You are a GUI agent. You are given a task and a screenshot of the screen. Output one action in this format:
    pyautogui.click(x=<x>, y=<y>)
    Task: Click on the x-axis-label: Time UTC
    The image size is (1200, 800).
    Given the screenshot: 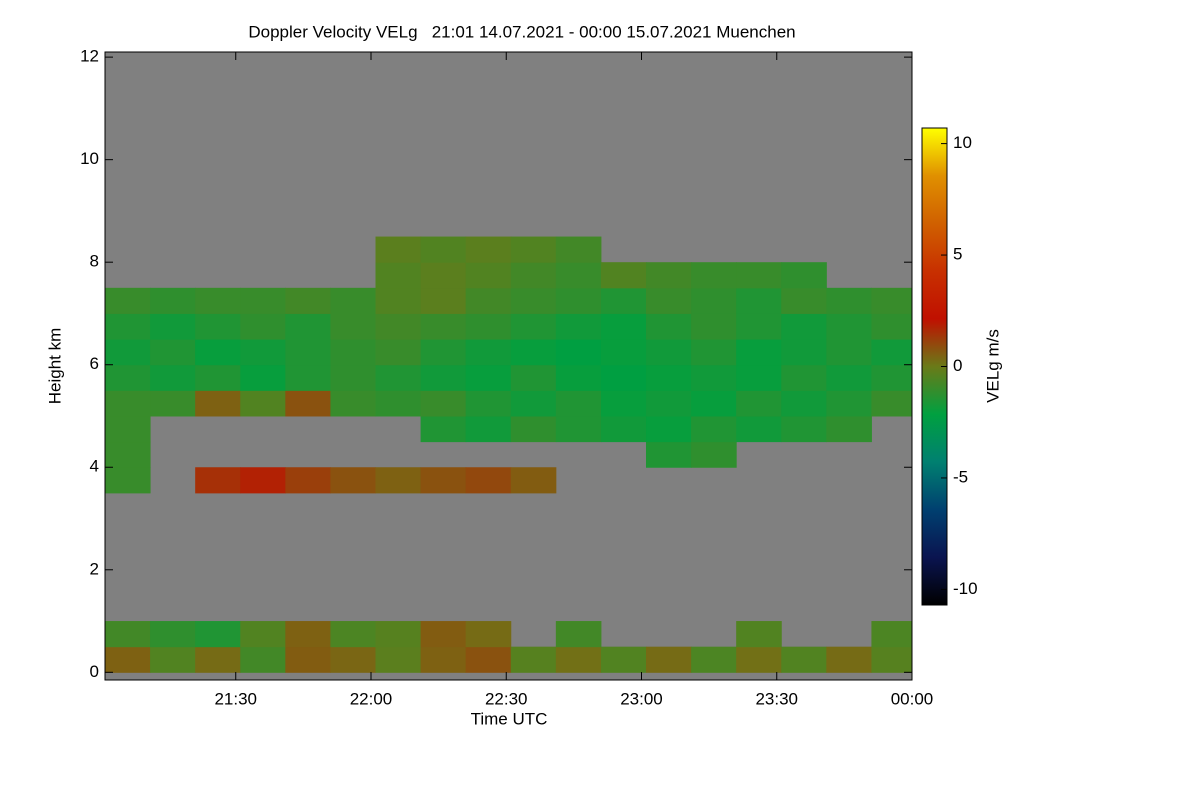 What is the action you would take?
    pyautogui.click(x=509, y=718)
    